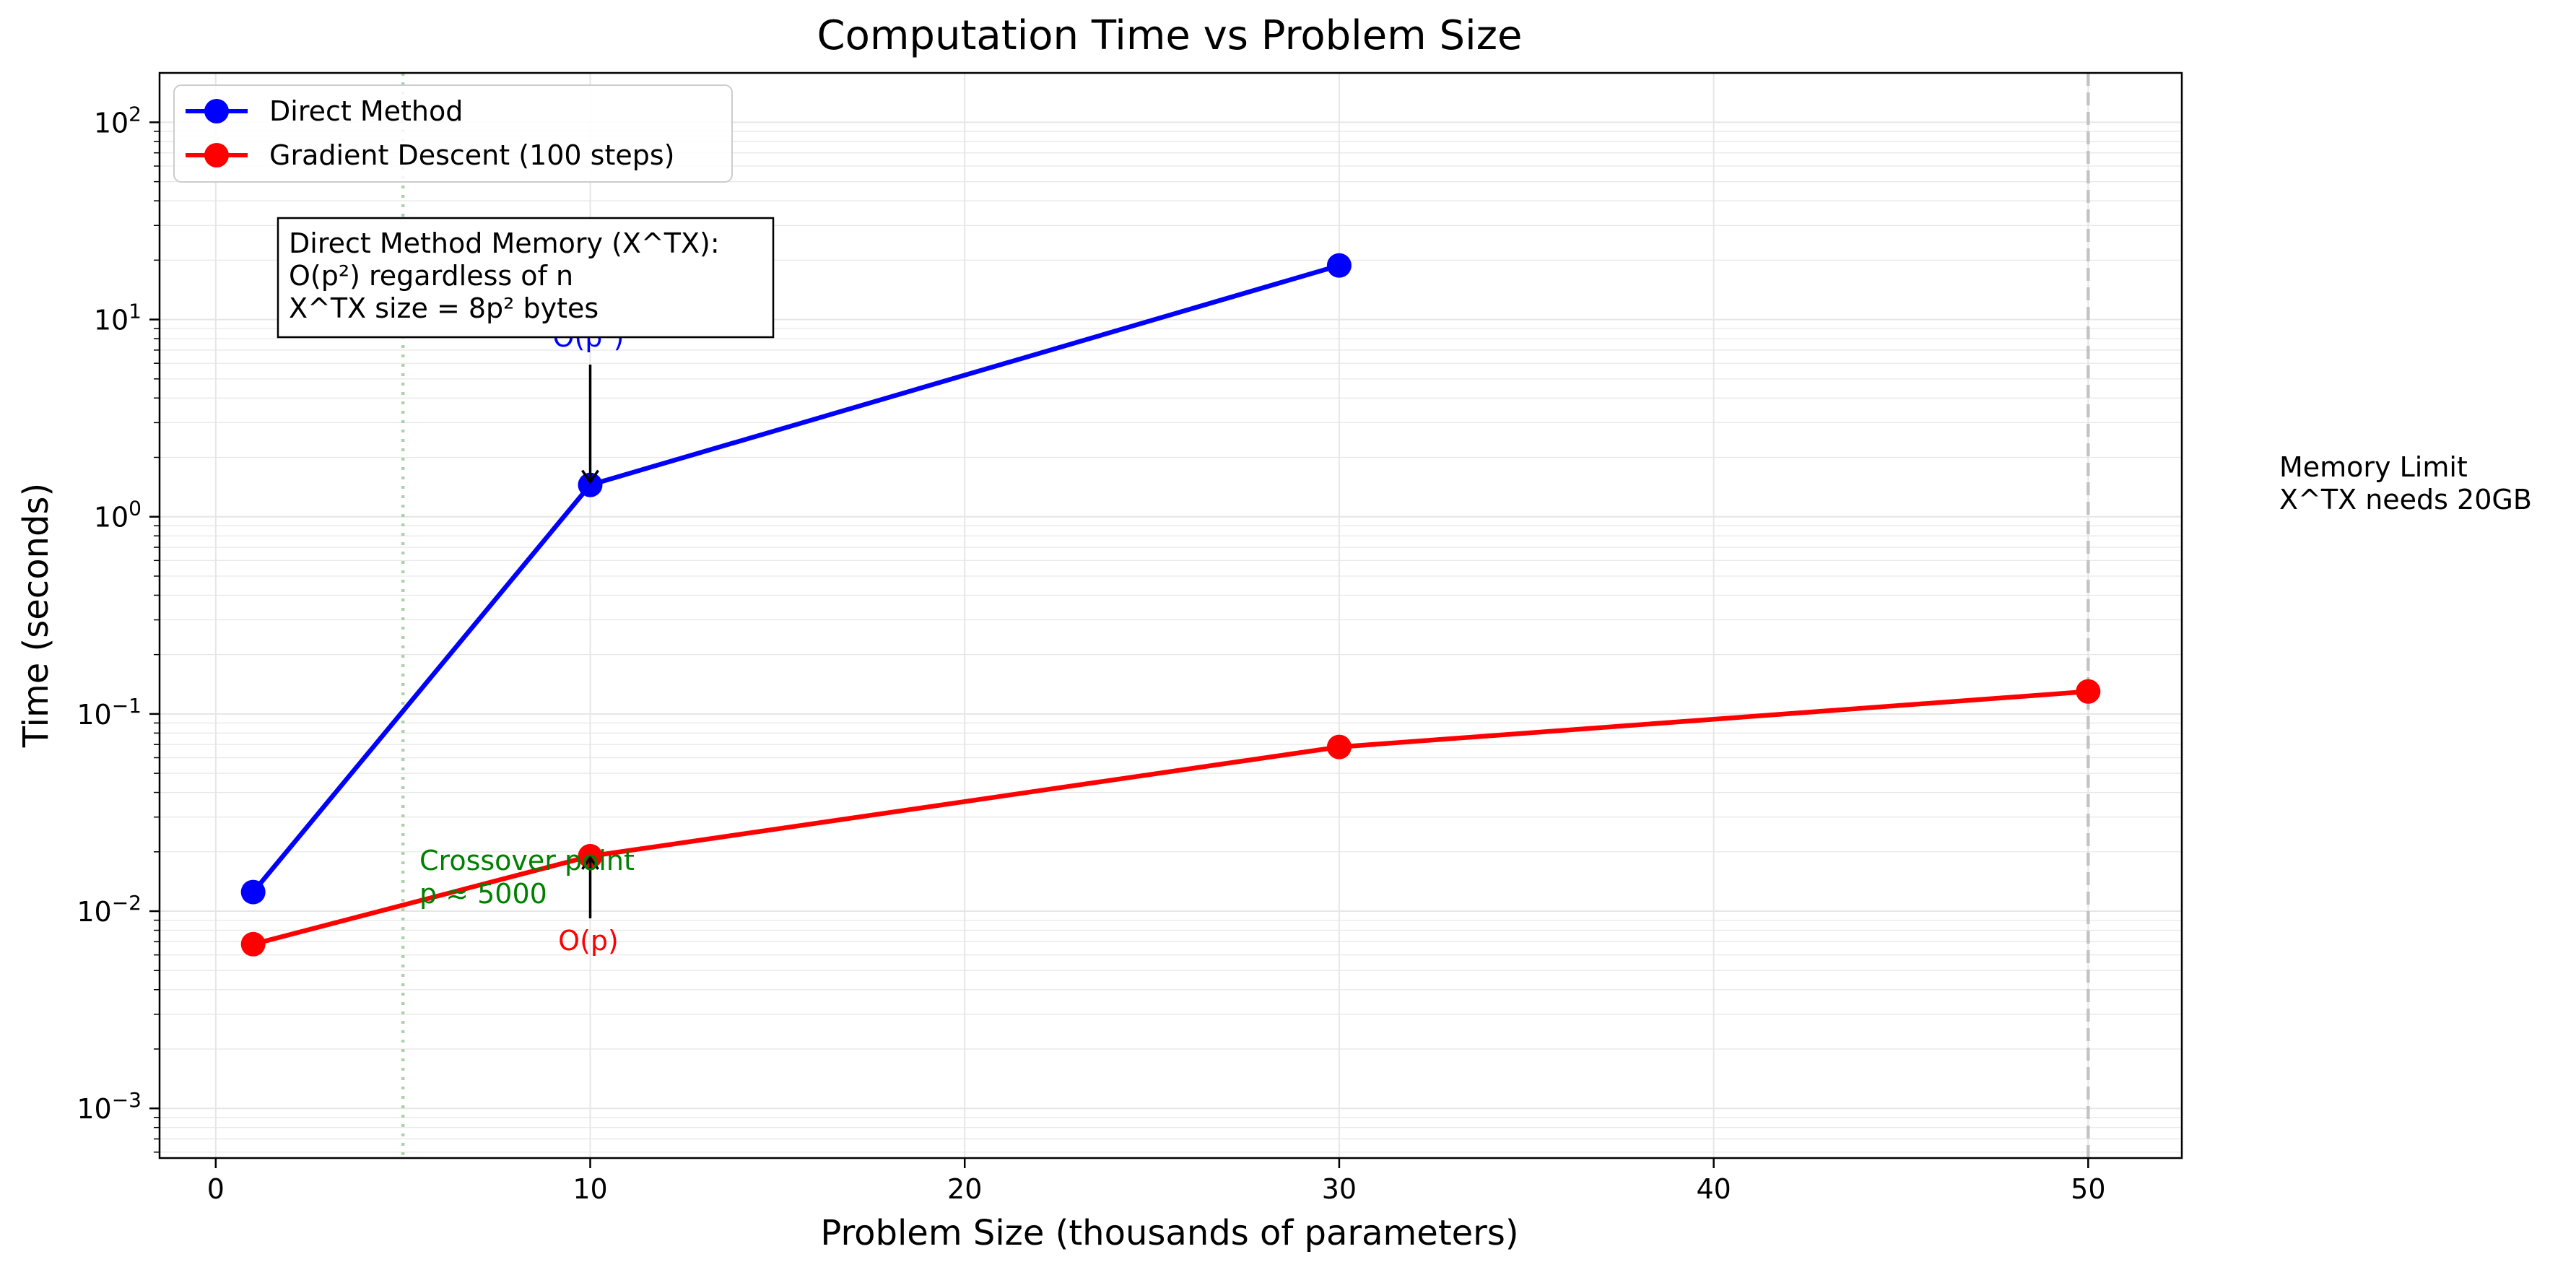 The image size is (2576, 1275). What do you see at coordinates (504, 243) in the screenshot?
I see `memory-box-line-1: Direct Method Memory (X^TX):` at bounding box center [504, 243].